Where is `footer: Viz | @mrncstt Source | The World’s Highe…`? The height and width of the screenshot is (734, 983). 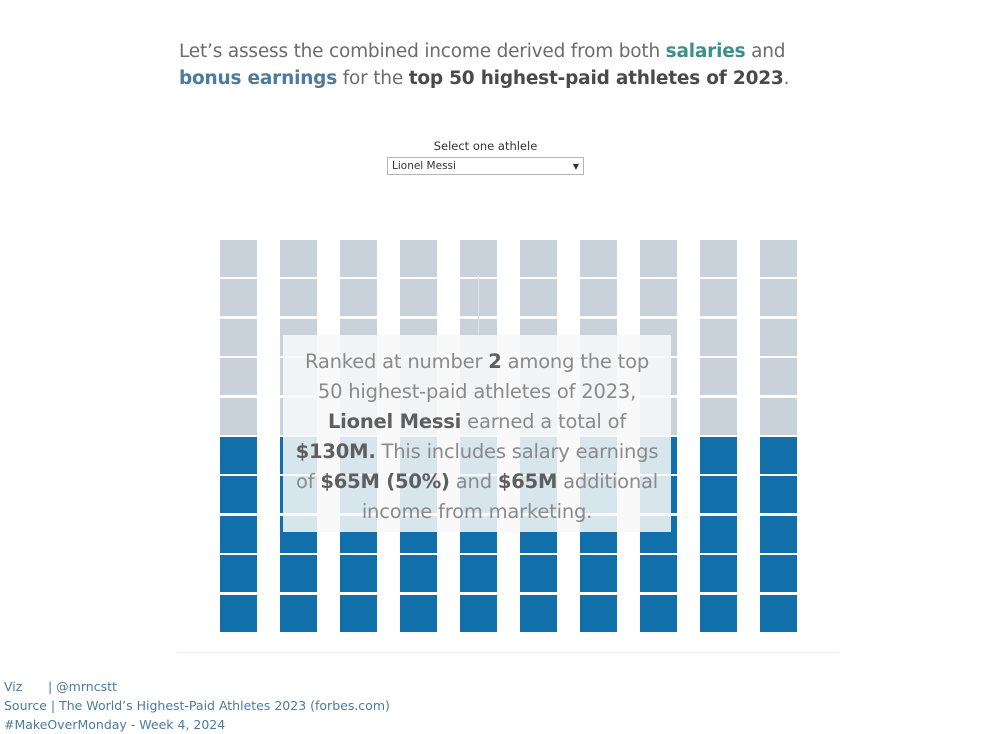 footer: Viz | @mrncstt Source | The World’s Highe… is located at coordinates (197, 705).